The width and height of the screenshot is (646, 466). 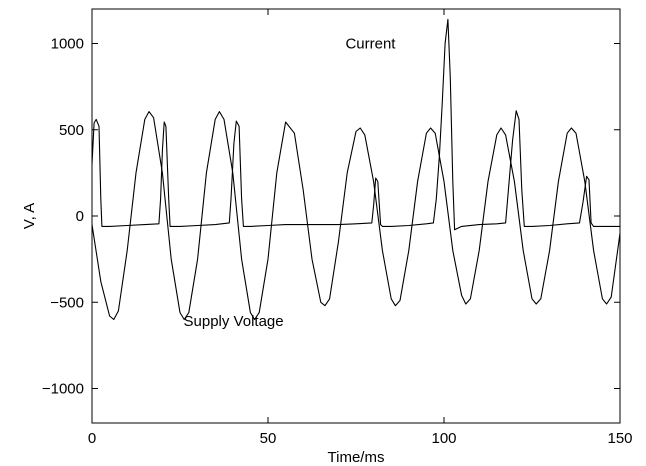 What do you see at coordinates (443, 438) in the screenshot?
I see `x-tick-label: 100` at bounding box center [443, 438].